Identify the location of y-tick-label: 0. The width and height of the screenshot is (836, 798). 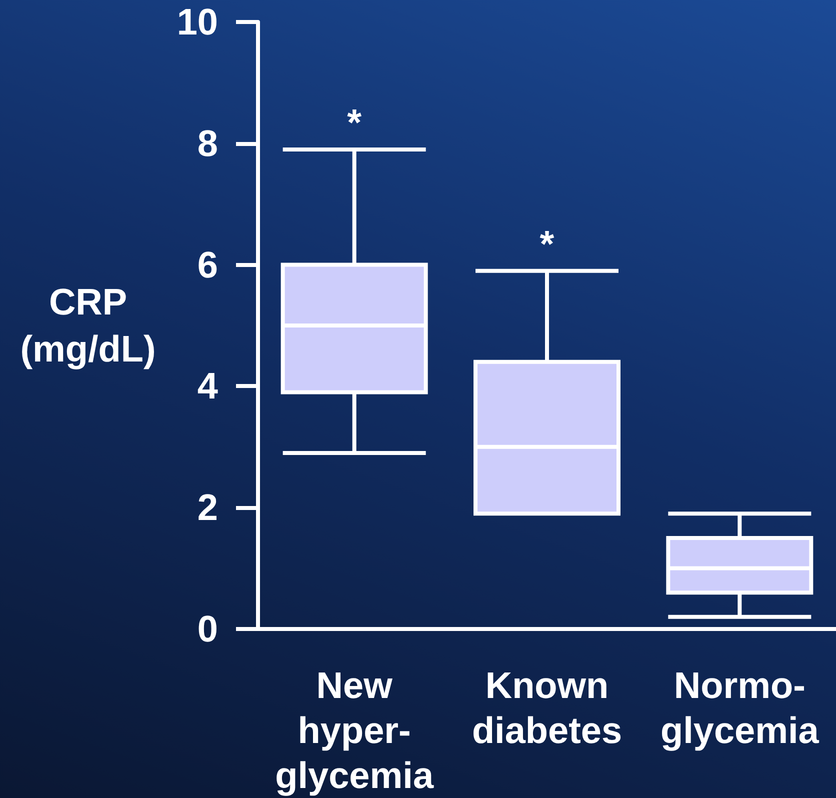
(207, 629).